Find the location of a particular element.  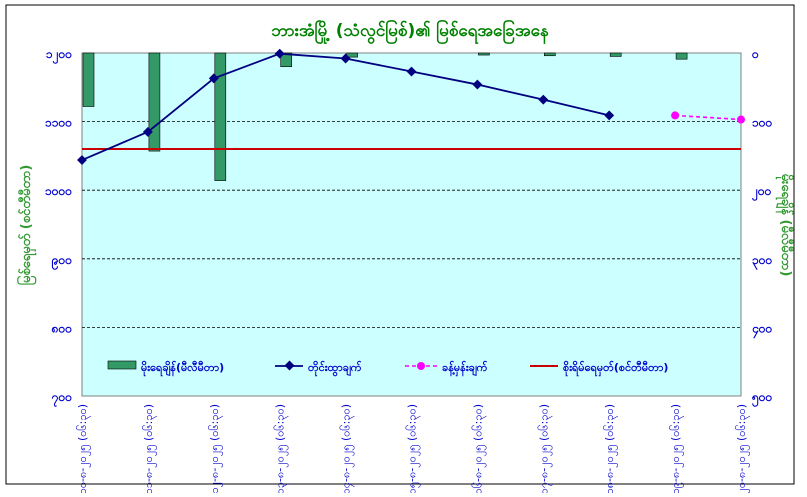

x-tick-label: ၁၃-၈-၂၀၂၅ (၀၆:၃၀) is located at coordinates (281, 448).